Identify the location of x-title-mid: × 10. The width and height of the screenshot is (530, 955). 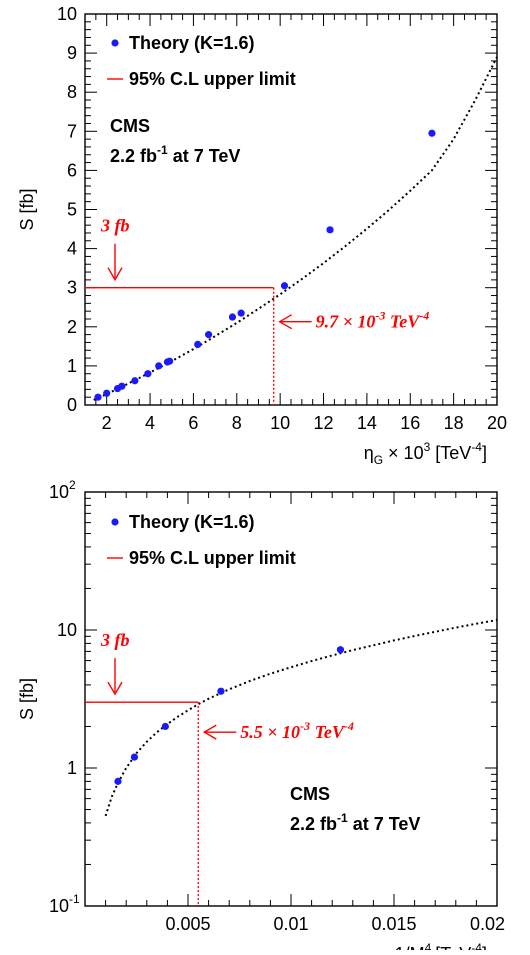
(403, 453).